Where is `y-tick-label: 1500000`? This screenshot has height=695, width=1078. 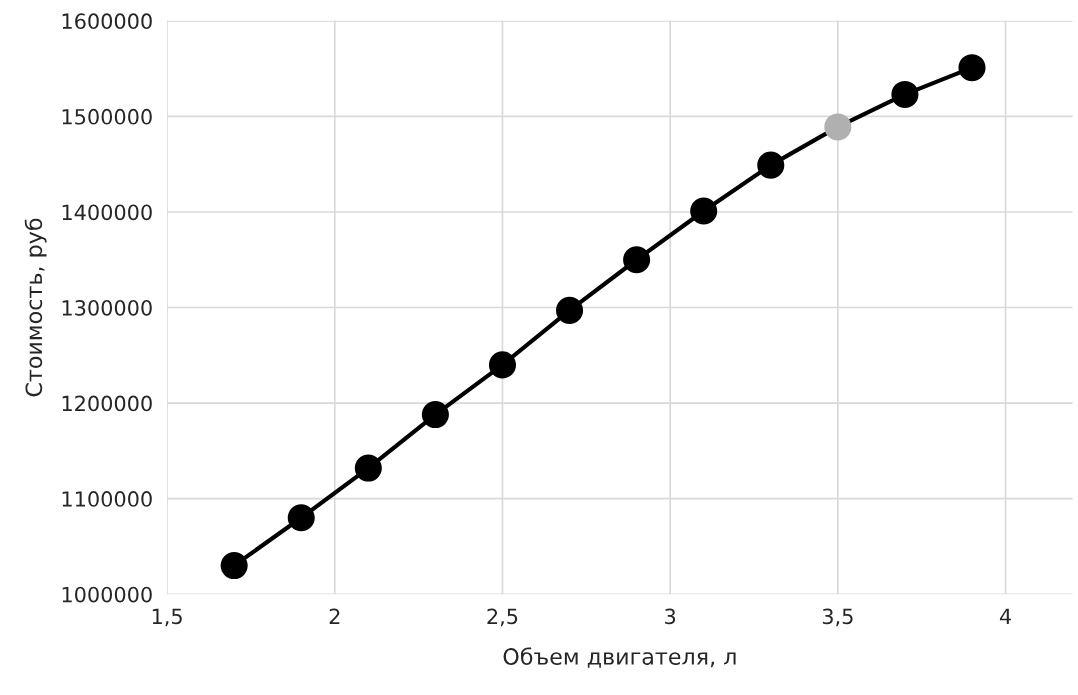
y-tick-label: 1500000 is located at coordinates (107, 116).